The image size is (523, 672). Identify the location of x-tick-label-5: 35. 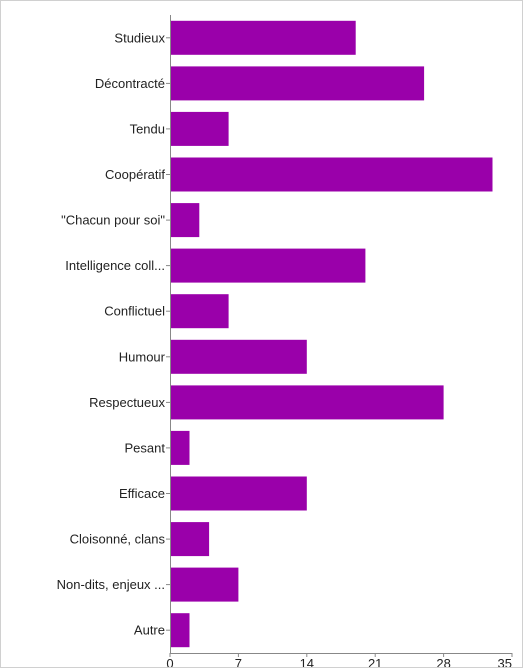
(505, 661).